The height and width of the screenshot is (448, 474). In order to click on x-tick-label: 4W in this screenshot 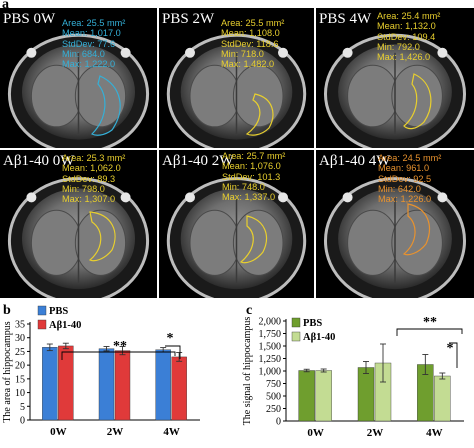, I will do `click(171, 432)`.